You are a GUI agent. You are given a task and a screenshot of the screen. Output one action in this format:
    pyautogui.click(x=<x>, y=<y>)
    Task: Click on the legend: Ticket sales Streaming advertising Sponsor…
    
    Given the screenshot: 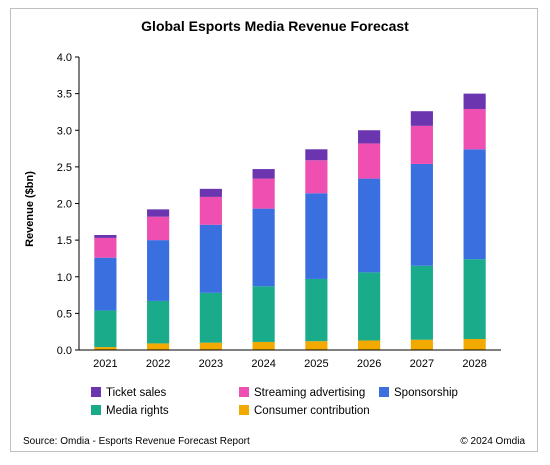 What is the action you would take?
    pyautogui.click(x=274, y=402)
    